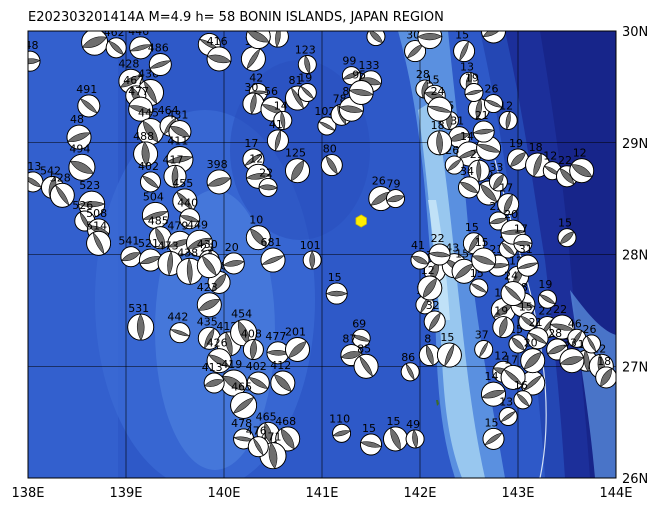 The image size is (664, 511). Describe the element at coordinates (364, 348) in the screenshot. I see `mechanism-depth-label: 85` at that location.